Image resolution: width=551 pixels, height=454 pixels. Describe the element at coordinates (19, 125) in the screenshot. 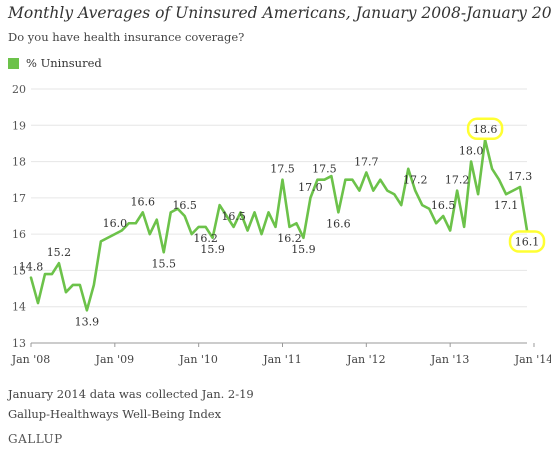

I see `y-tick-label: 19` at that location.